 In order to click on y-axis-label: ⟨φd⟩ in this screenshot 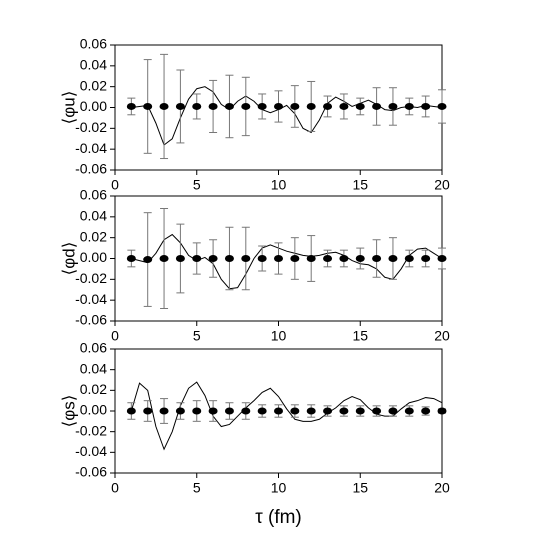, I will do `click(68, 259)`.